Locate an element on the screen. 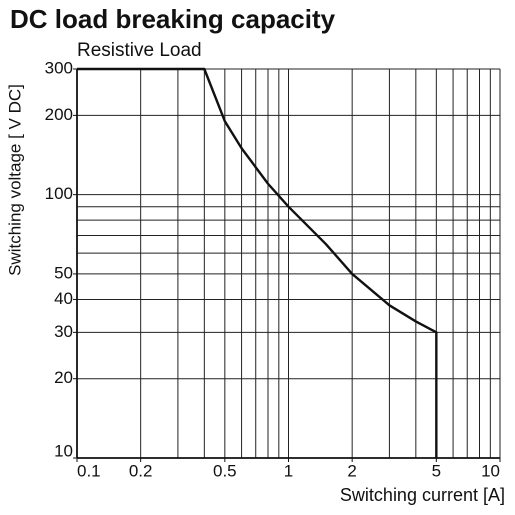 The image size is (515, 515). x-tick-label: 2 is located at coordinates (351, 470).